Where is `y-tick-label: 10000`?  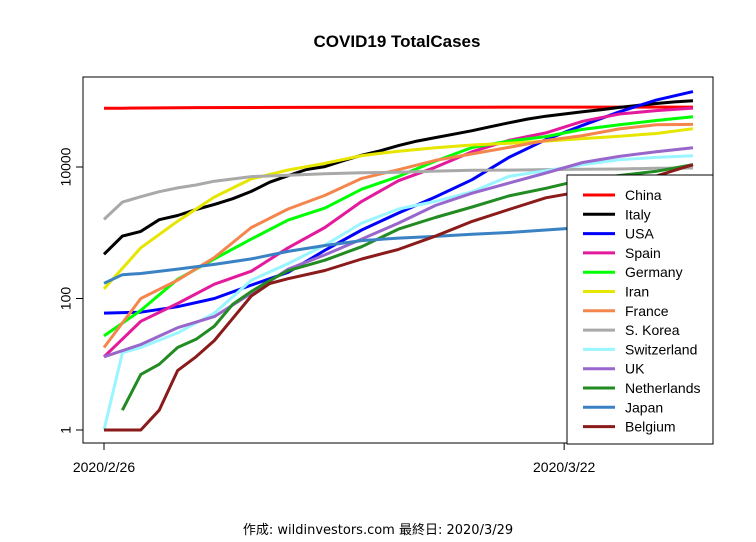 y-tick-label: 10000 is located at coordinates (66, 166).